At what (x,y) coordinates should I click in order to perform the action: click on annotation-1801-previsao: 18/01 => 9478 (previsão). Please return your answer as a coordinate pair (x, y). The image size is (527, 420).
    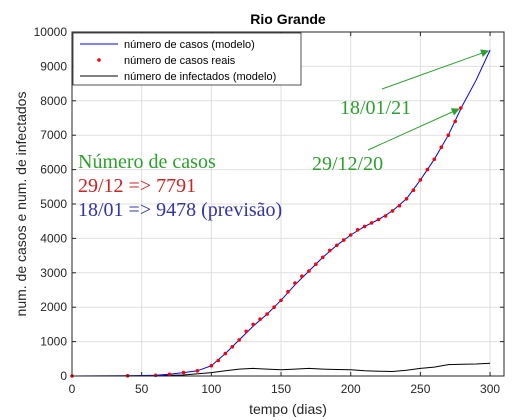
    Looking at the image, I should click on (180, 210).